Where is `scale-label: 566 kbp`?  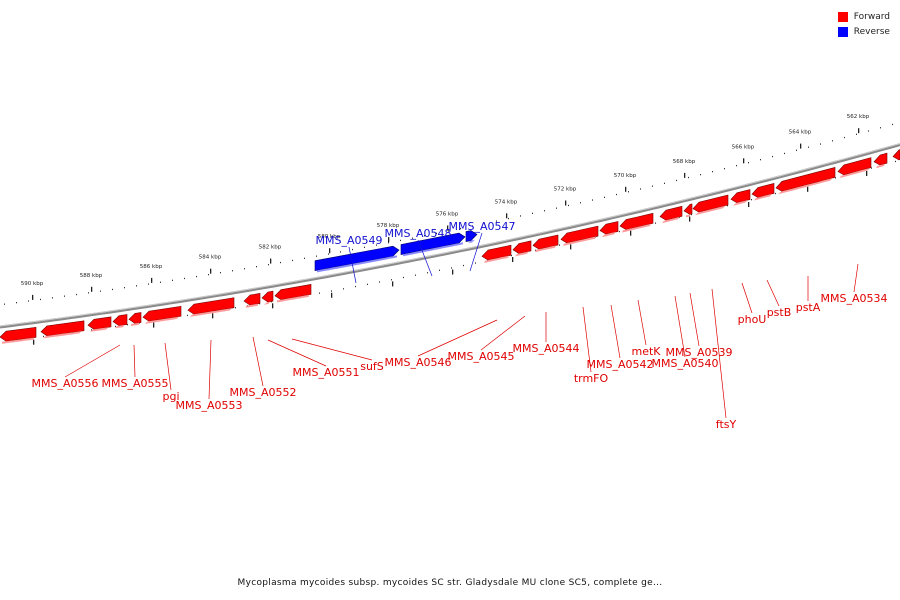
scale-label: 566 kbp is located at coordinates (743, 147).